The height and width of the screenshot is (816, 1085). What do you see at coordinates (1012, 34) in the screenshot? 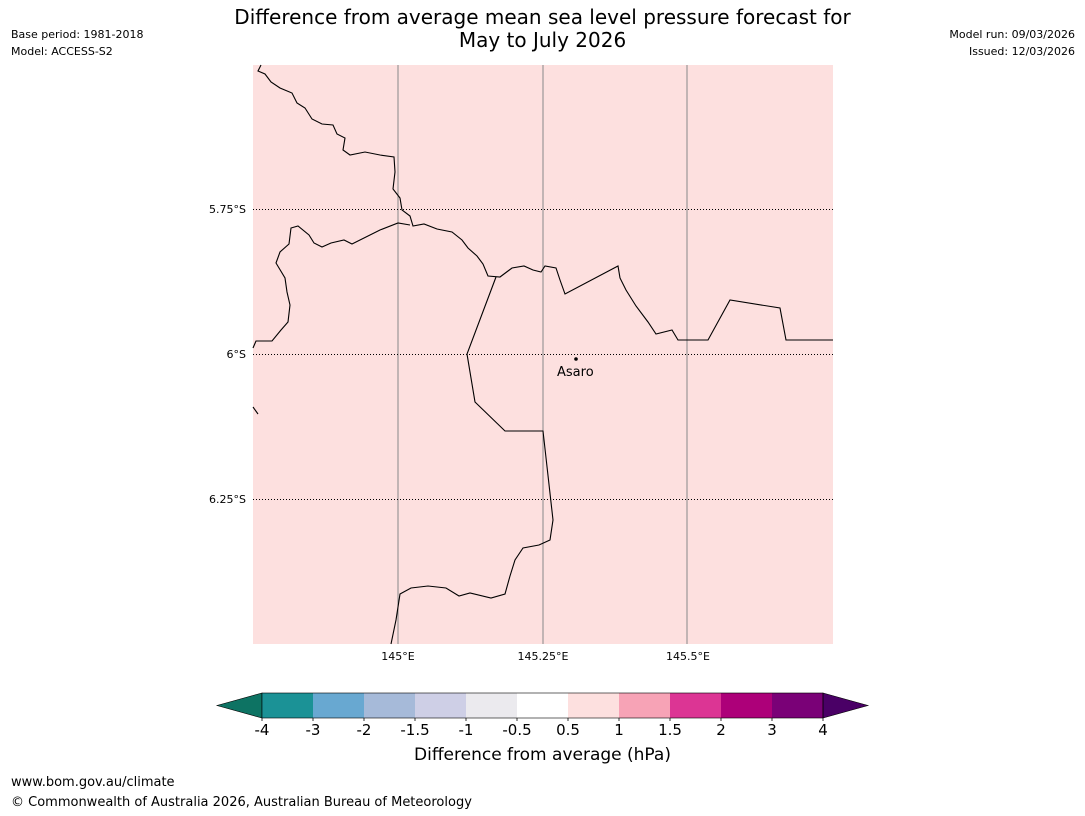
I see `model-run-text: Model run: 09/03/2026` at bounding box center [1012, 34].